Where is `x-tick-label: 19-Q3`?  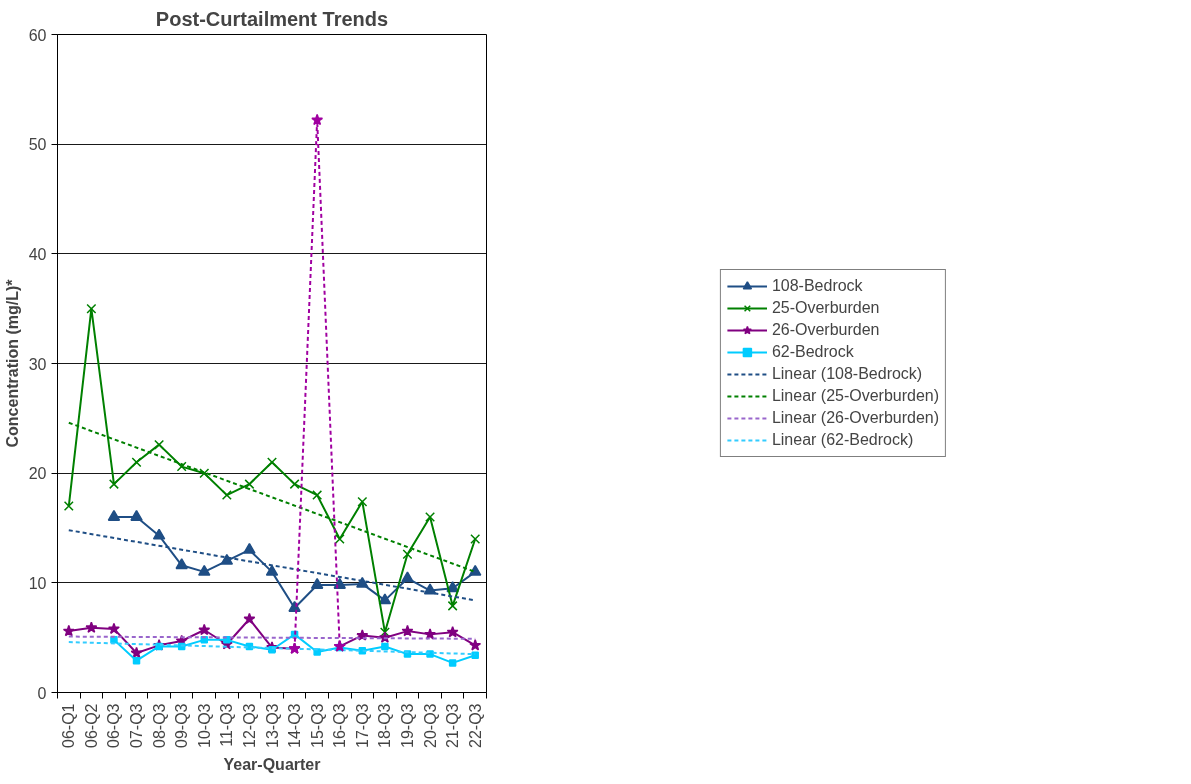 x-tick-label: 19-Q3 is located at coordinates (407, 725).